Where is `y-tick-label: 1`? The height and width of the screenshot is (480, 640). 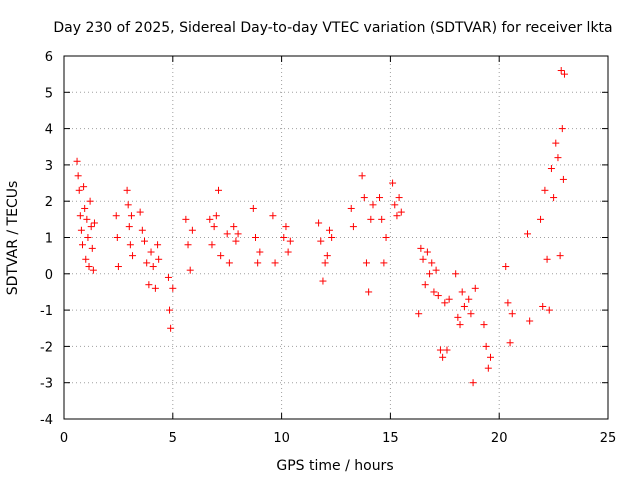
y-tick-label: 1 is located at coordinates (49, 239).